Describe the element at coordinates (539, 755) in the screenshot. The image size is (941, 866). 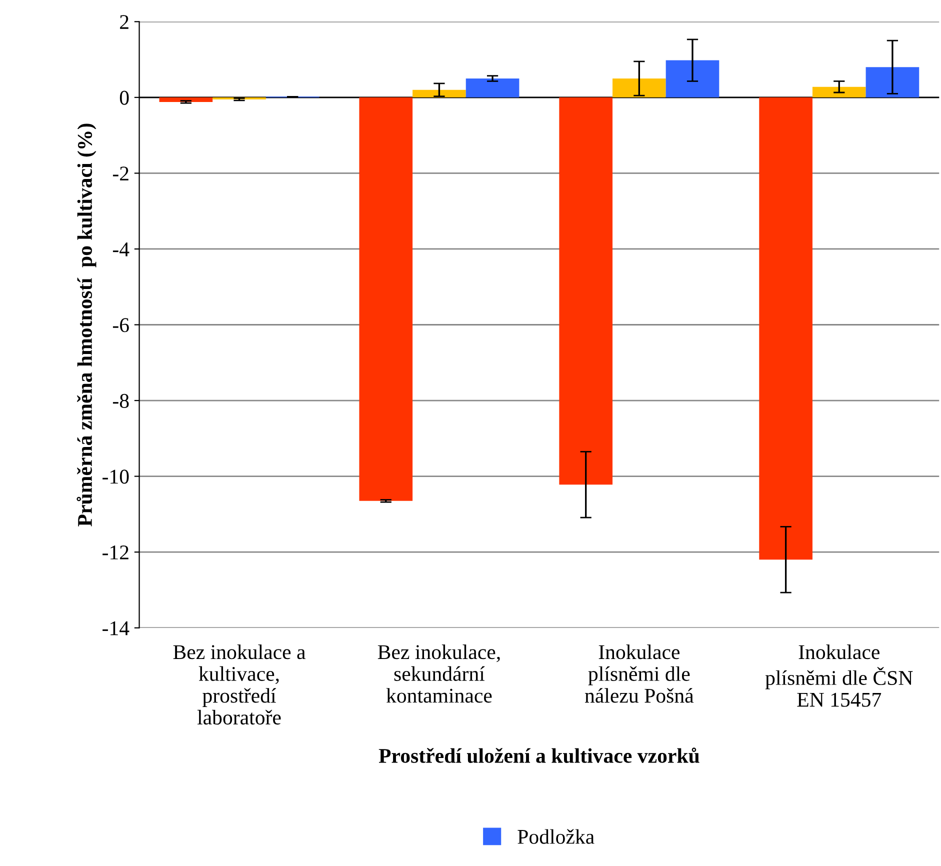
I see `x-axis-title: Prostředí uložení a kultivace vzorků` at that location.